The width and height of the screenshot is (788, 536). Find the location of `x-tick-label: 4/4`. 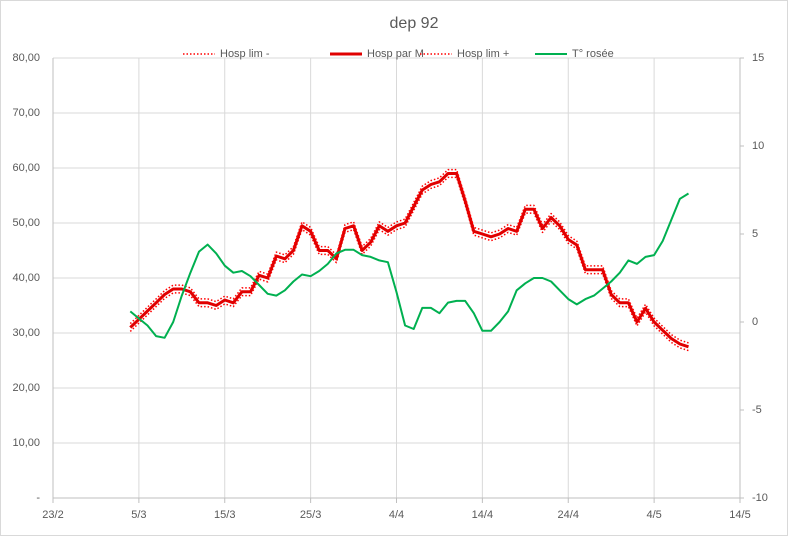

x-tick-label: 4/4 is located at coordinates (396, 515).